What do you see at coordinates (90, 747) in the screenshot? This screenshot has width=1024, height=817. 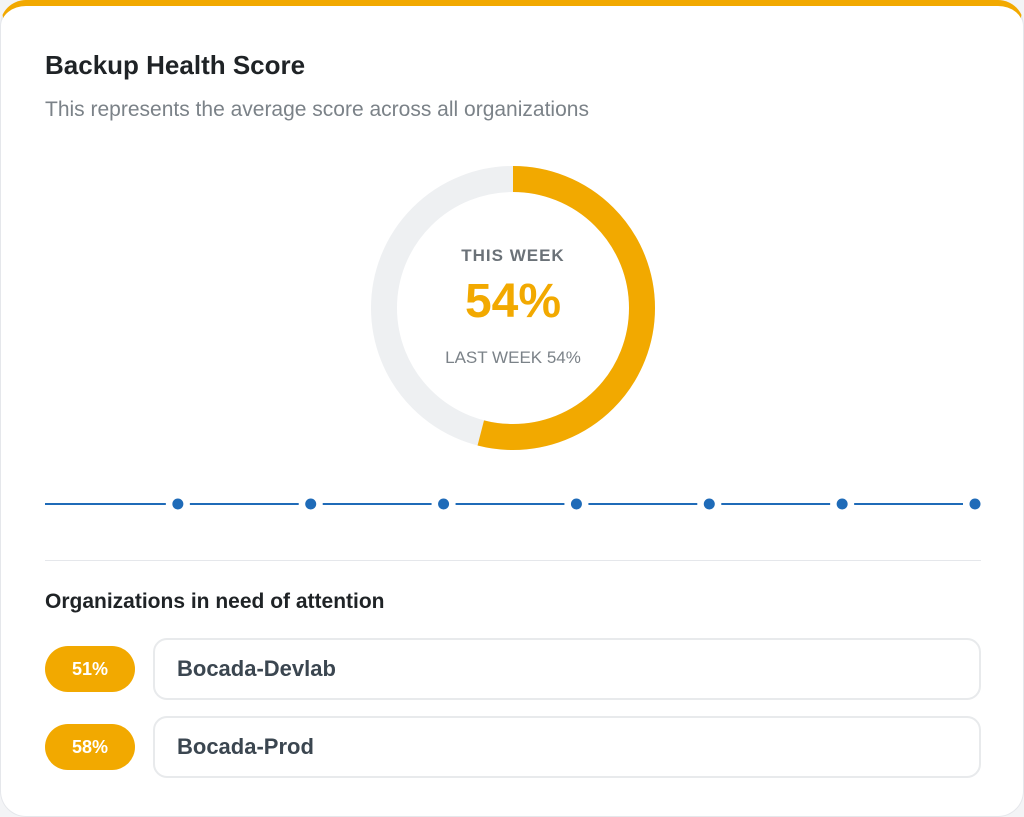 I see `org-score-badge: 58%` at bounding box center [90, 747].